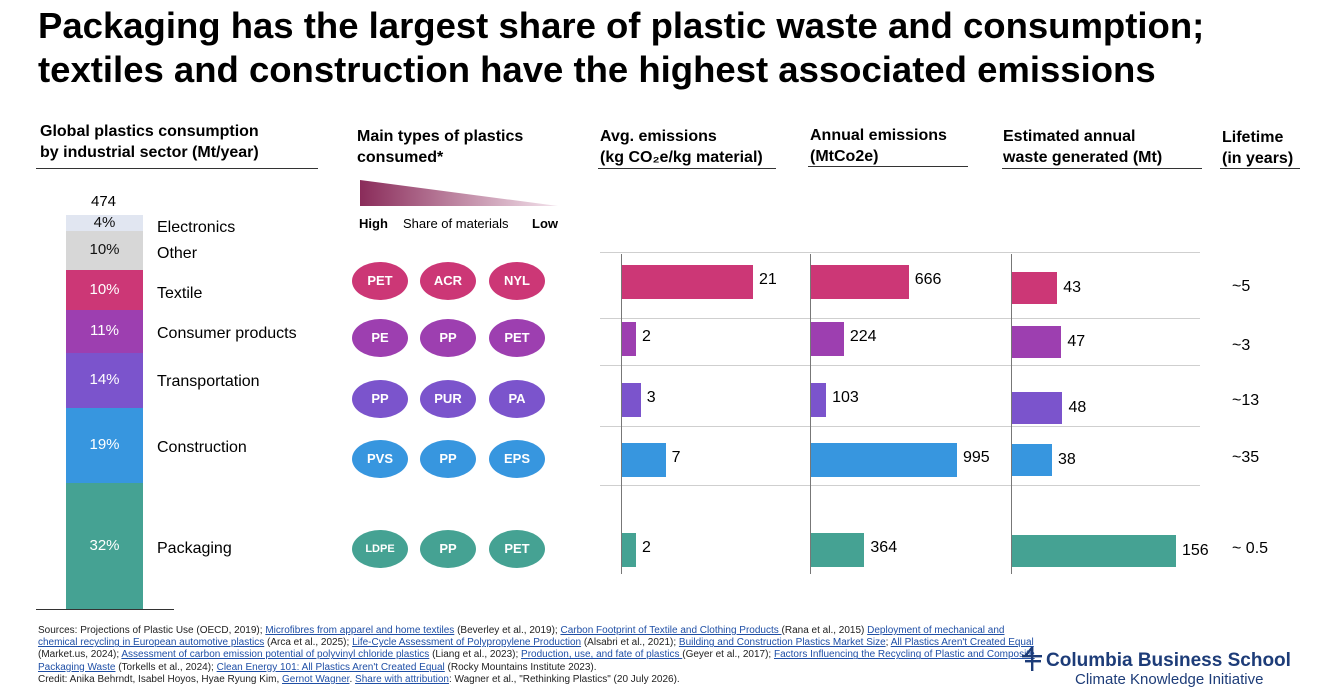 This screenshot has width=1333, height=695. I want to click on source-text: (Geyer et al., 2017);, so click(728, 655).